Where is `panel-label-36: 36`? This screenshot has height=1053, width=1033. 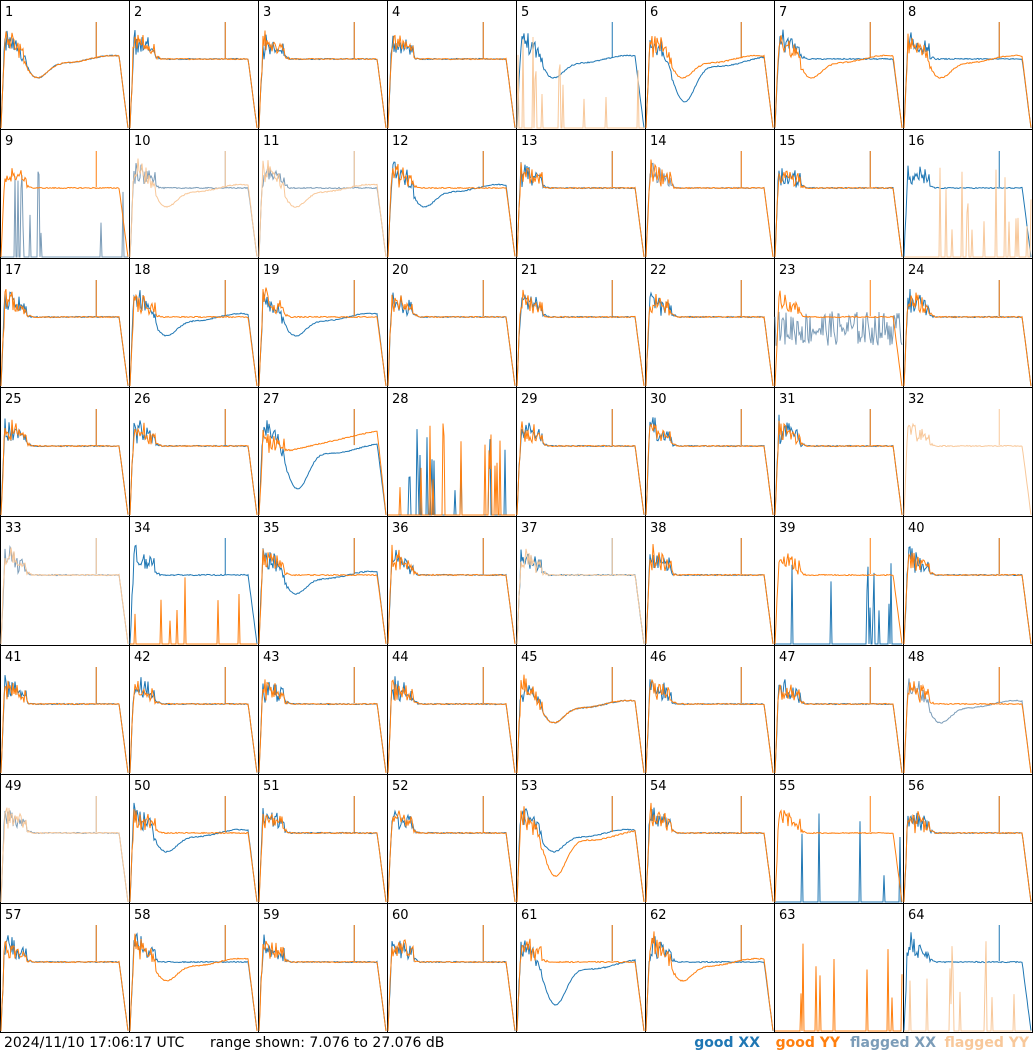 panel-label-36: 36 is located at coordinates (400, 528).